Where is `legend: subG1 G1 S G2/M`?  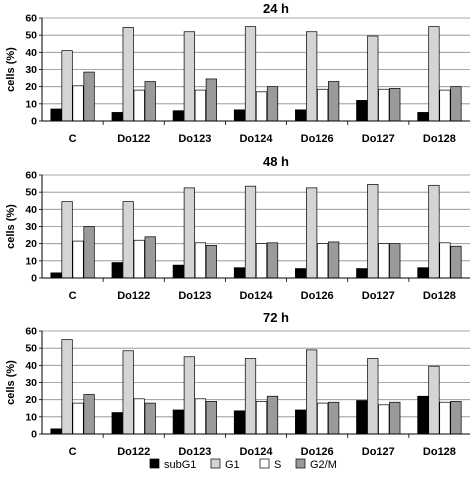
legend: subG1 G1 S G2/M is located at coordinates (243, 464).